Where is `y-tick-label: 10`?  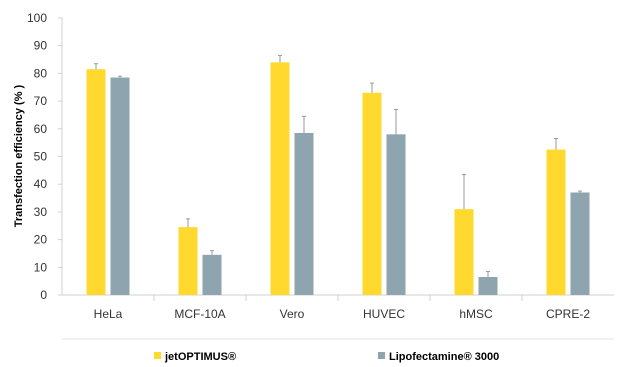 y-tick-label: 10 is located at coordinates (41, 267).